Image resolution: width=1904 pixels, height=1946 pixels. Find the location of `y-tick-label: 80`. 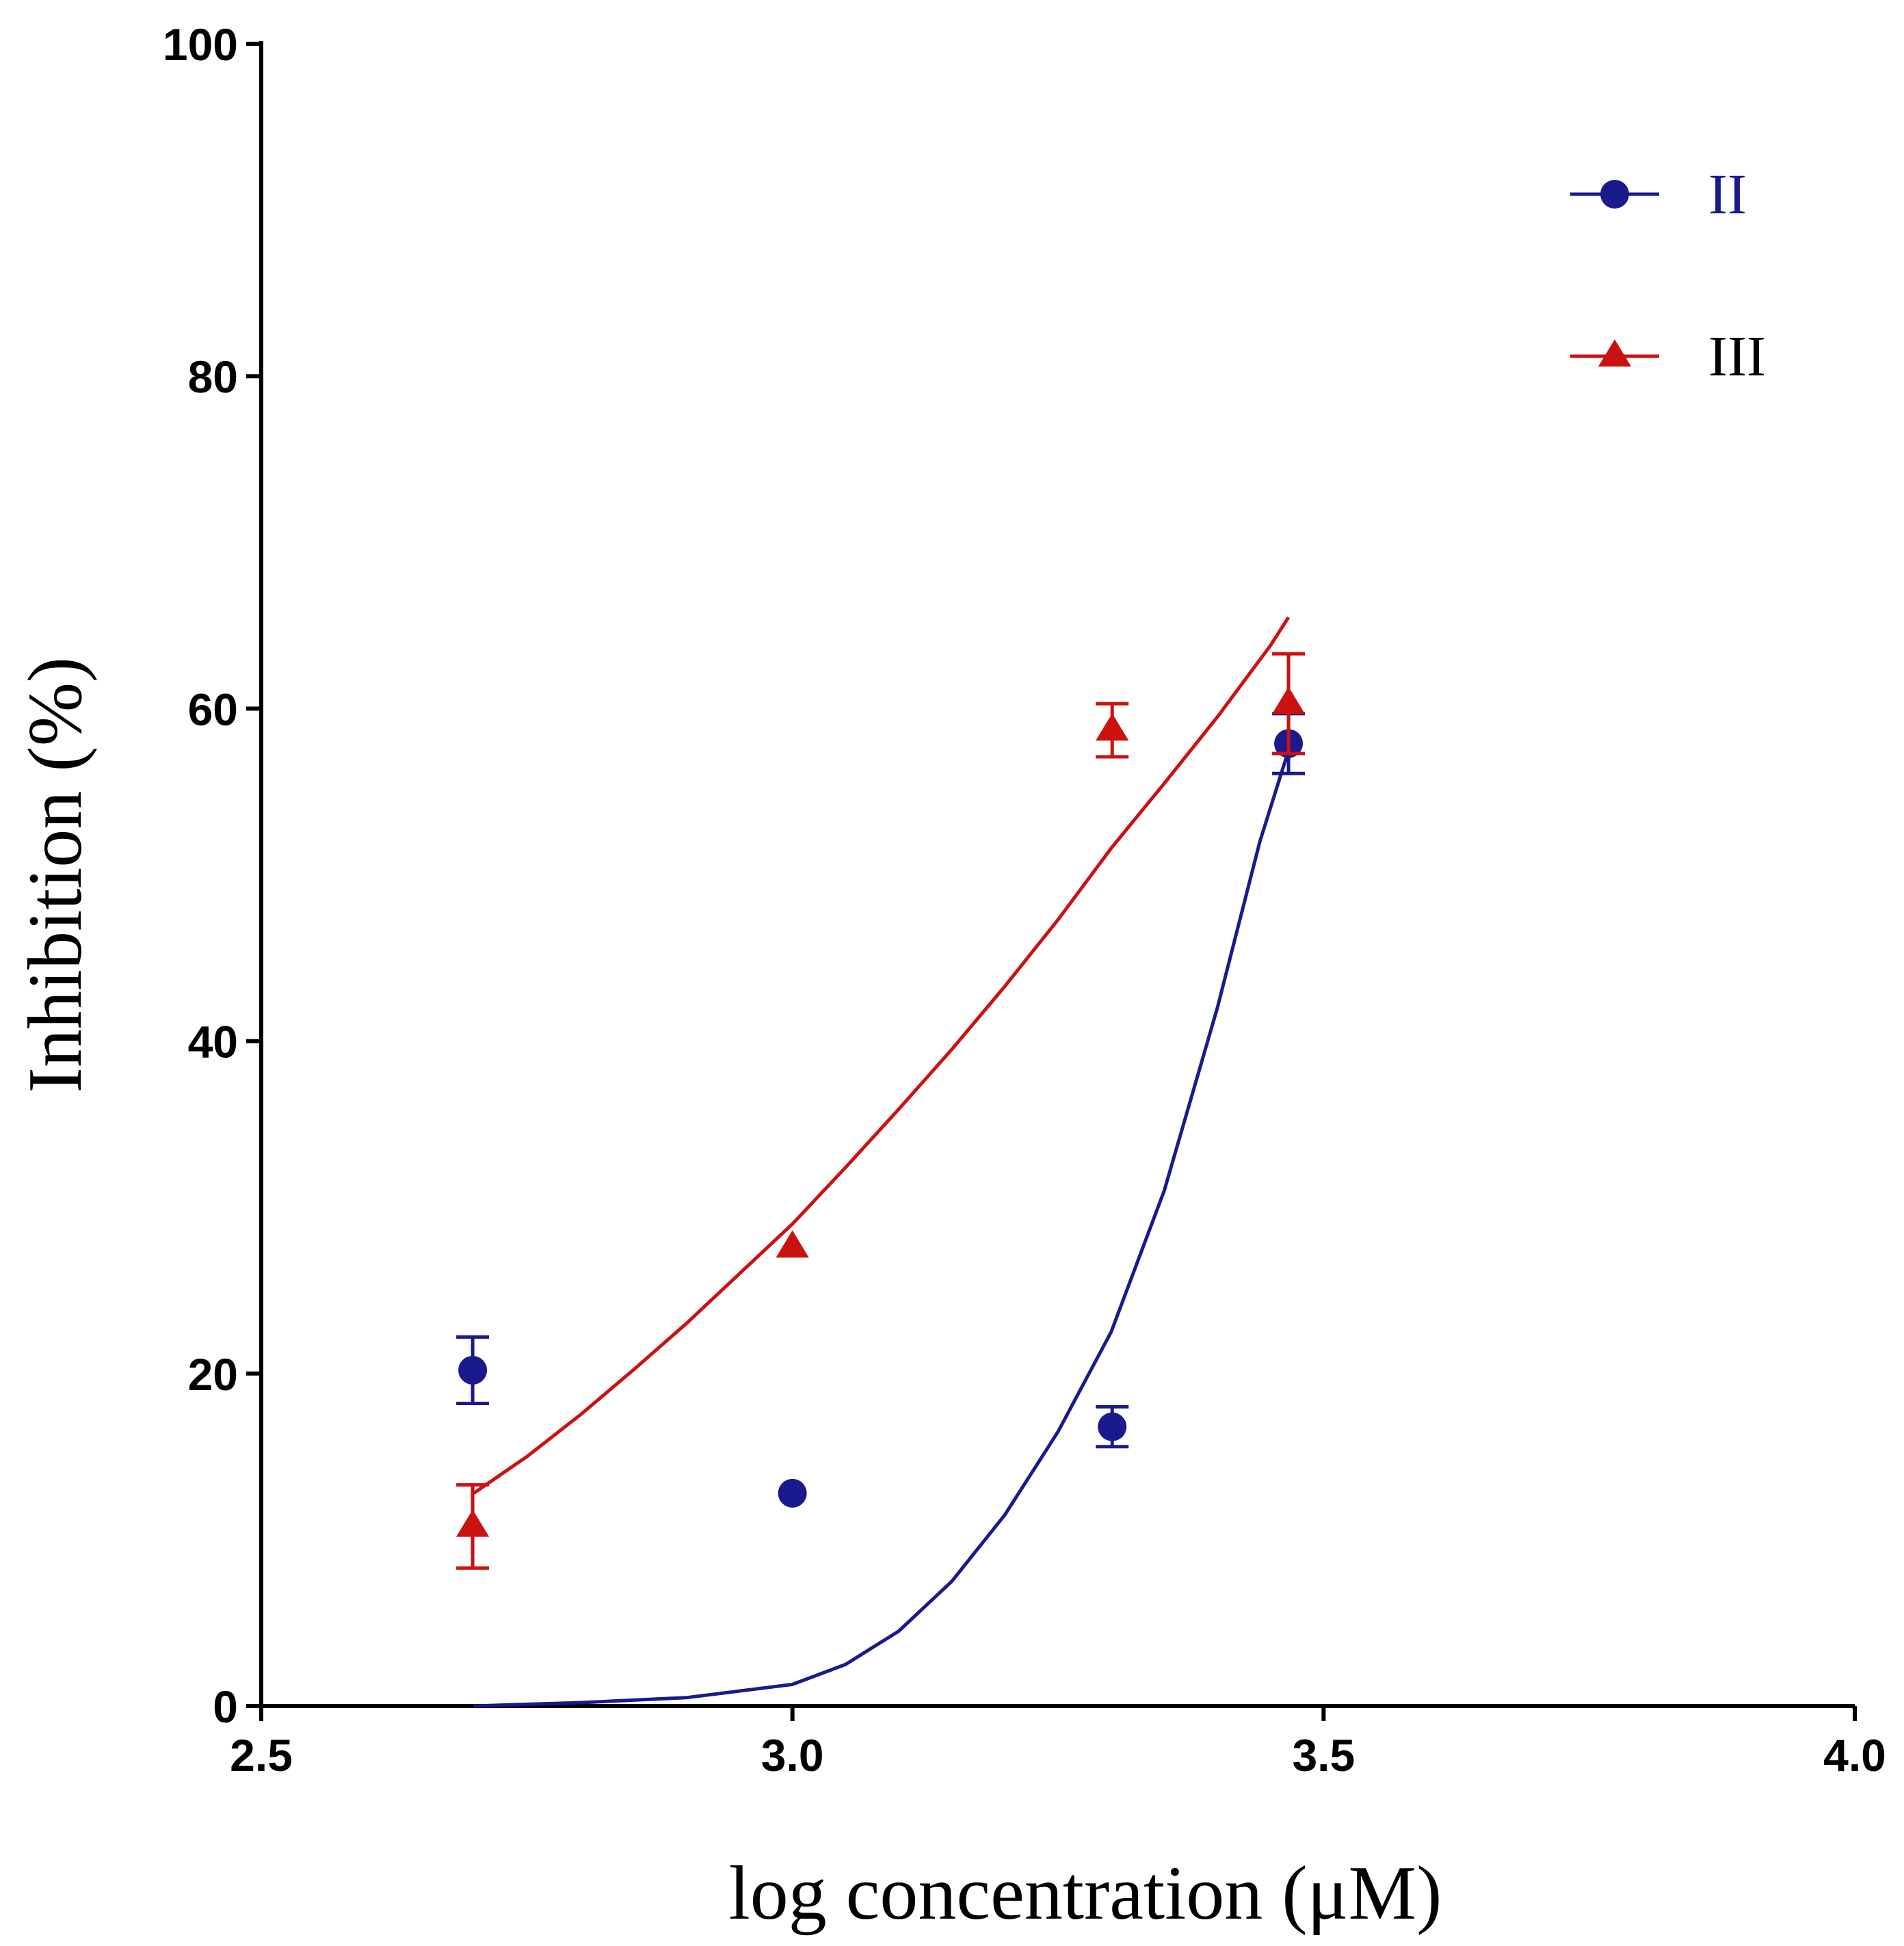

y-tick-label: 80 is located at coordinates (213, 376).